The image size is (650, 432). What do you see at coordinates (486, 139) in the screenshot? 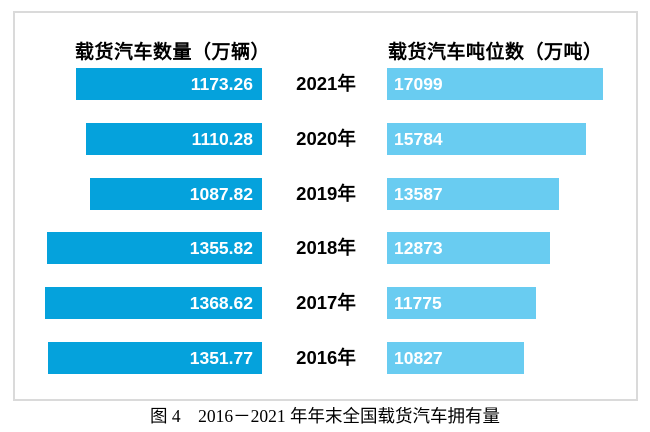
I see `right-bar: 15784` at bounding box center [486, 139].